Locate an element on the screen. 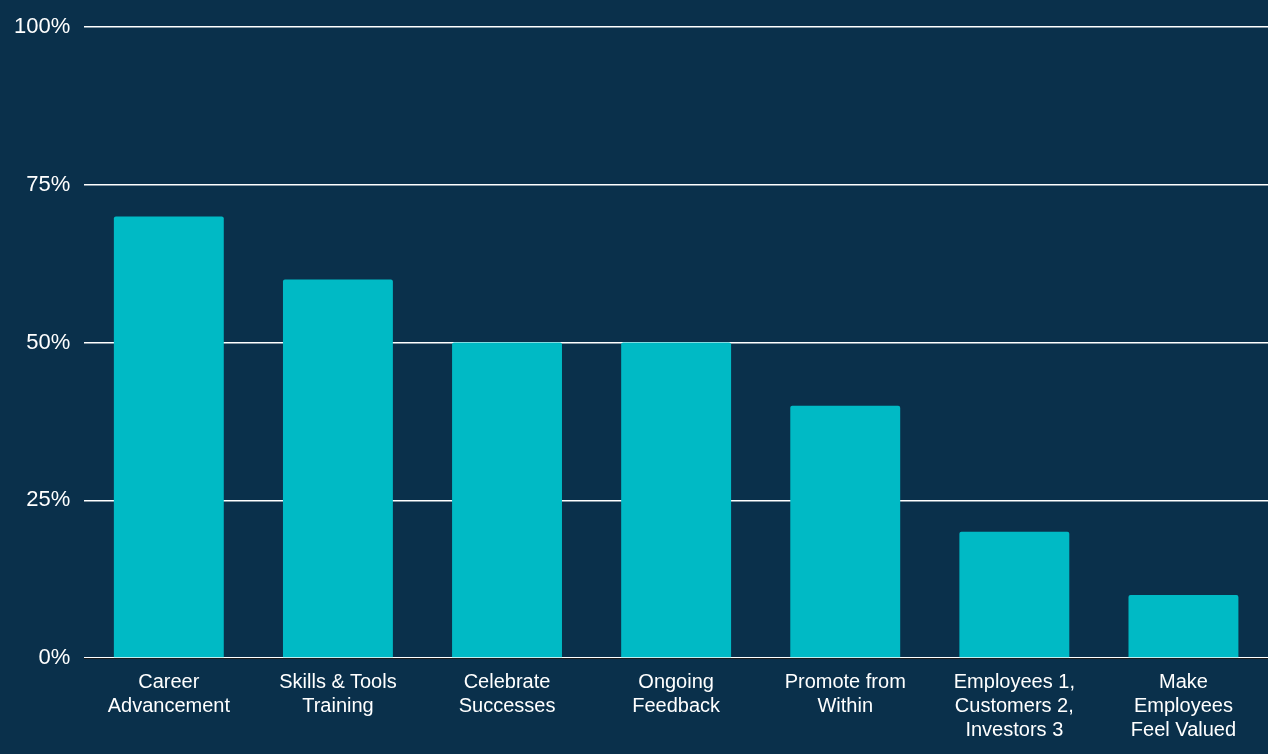 The height and width of the screenshot is (754, 1268). x-tick-label: Skills & Tools Training is located at coordinates (338, 692).